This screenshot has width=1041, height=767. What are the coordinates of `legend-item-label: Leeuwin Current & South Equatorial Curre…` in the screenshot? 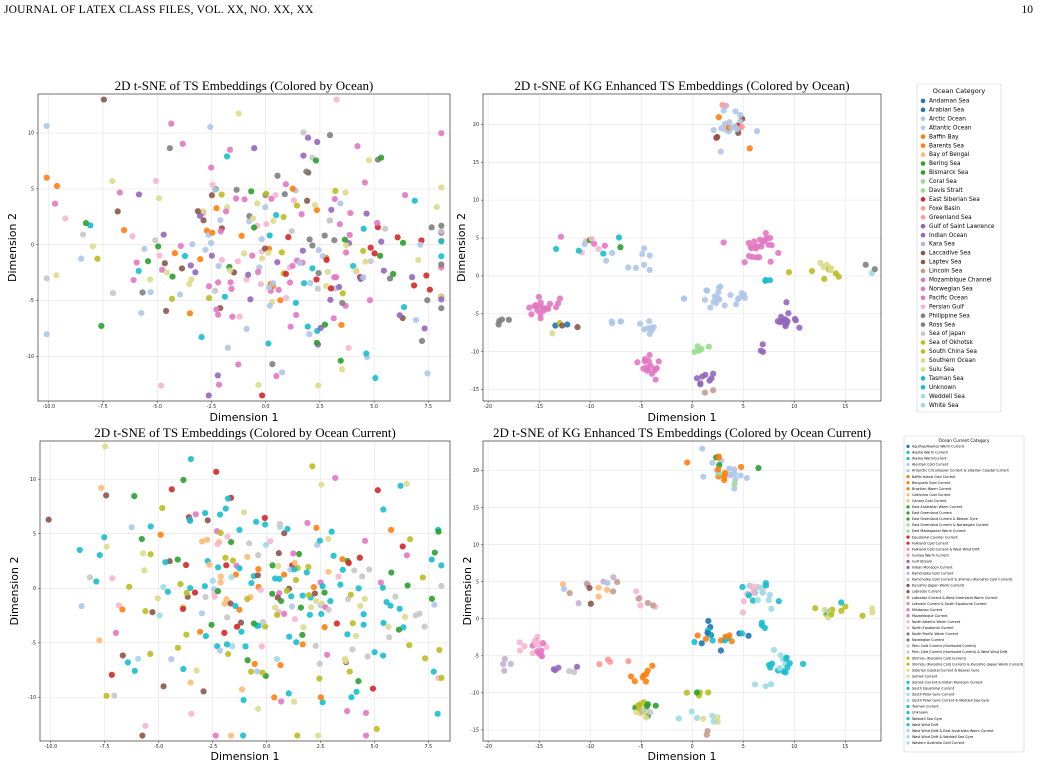 It's located at (949, 604).